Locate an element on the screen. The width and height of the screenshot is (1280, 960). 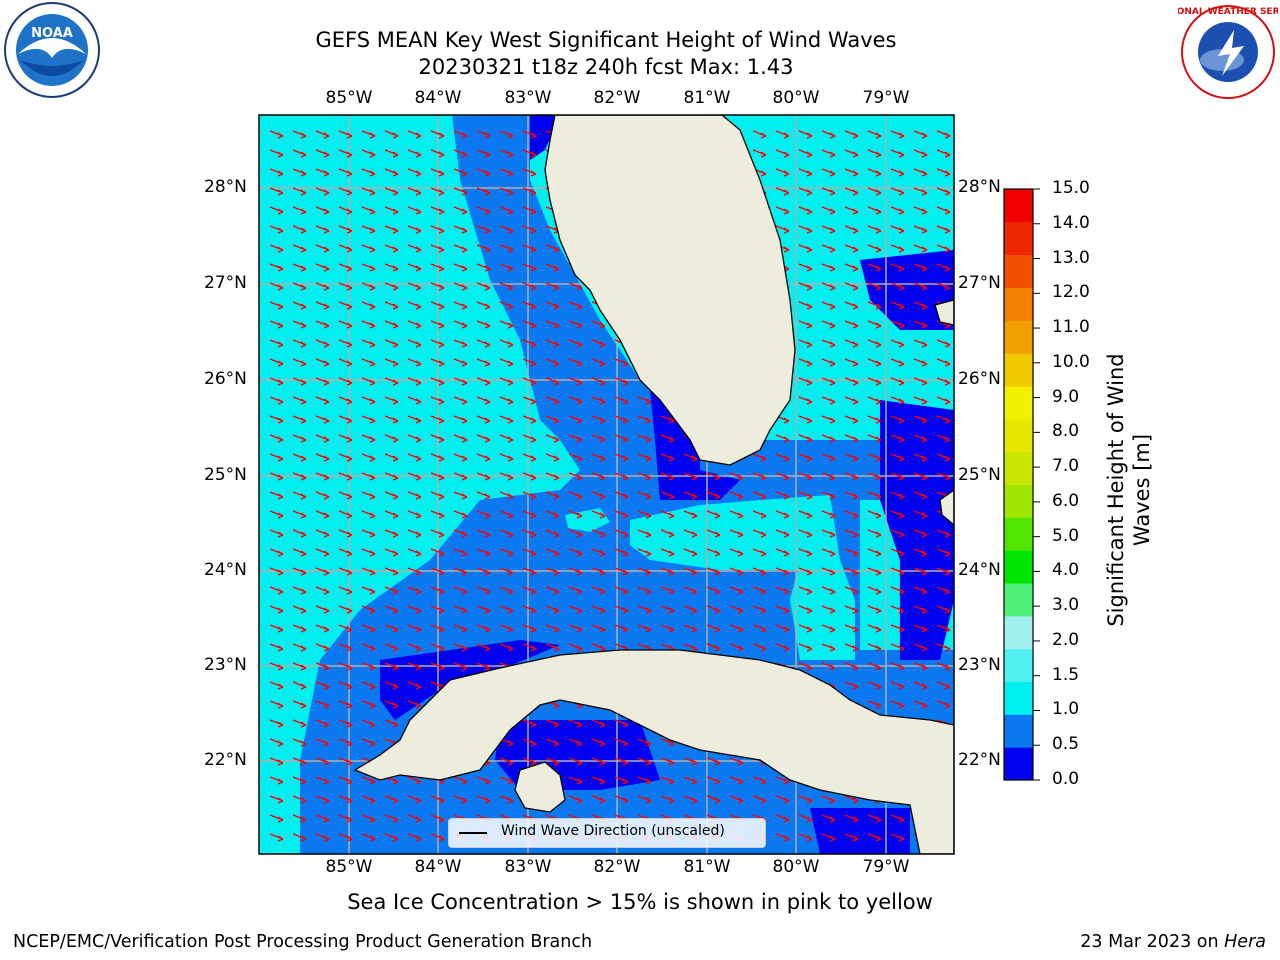
legend-label: Wind Wave Direction (unscaled) is located at coordinates (613, 831).